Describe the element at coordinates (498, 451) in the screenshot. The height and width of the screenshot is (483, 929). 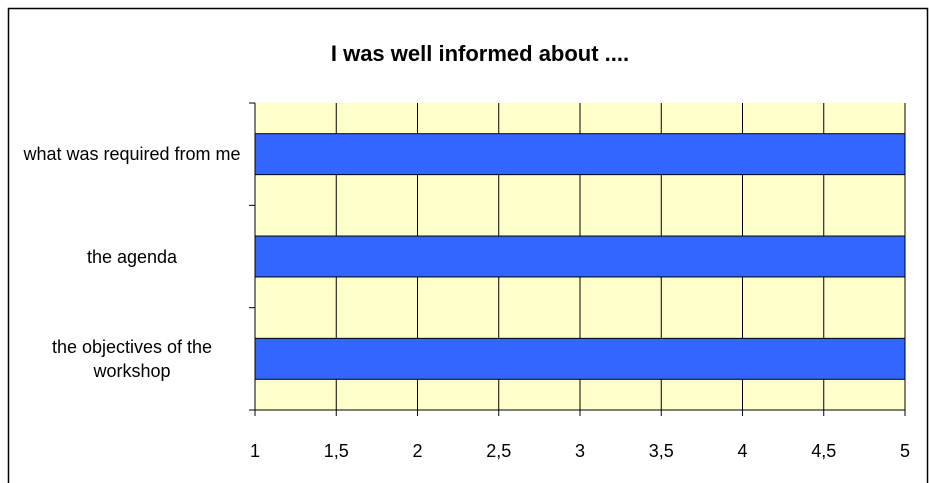
I see `x-tick-label: 2,5` at that location.